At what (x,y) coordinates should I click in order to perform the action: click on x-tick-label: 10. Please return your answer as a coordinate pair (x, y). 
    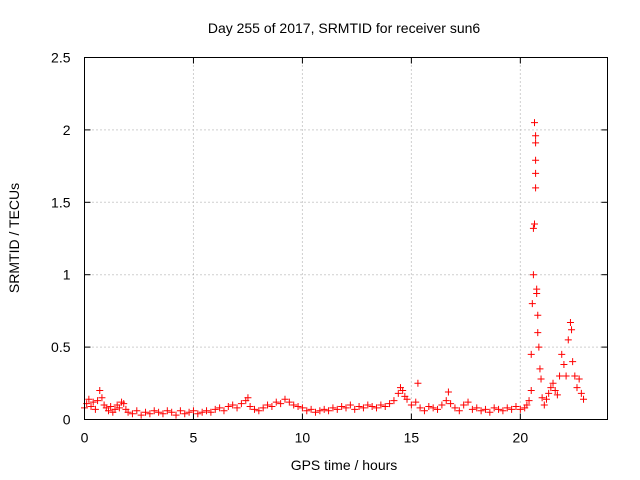
    Looking at the image, I should click on (303, 438).